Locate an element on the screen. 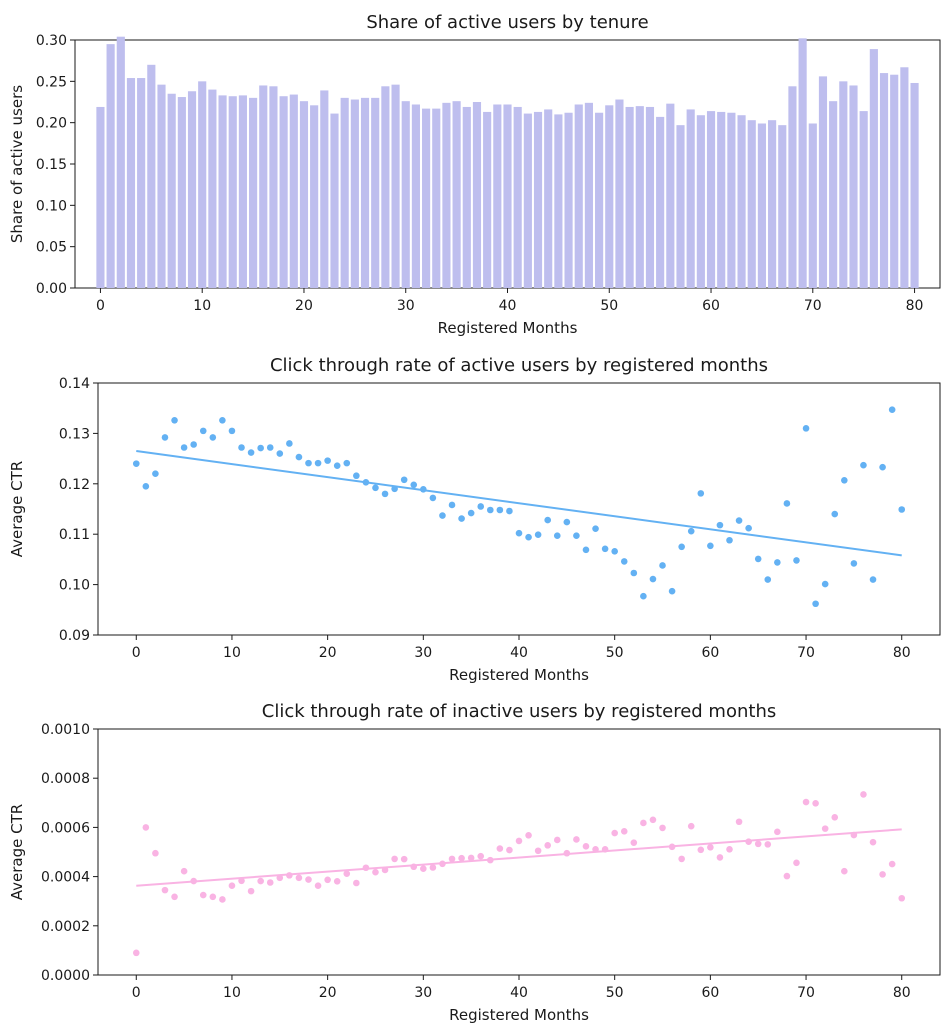 The height and width of the screenshot is (1033, 952). x-tick-label: 80 is located at coordinates (915, 306).